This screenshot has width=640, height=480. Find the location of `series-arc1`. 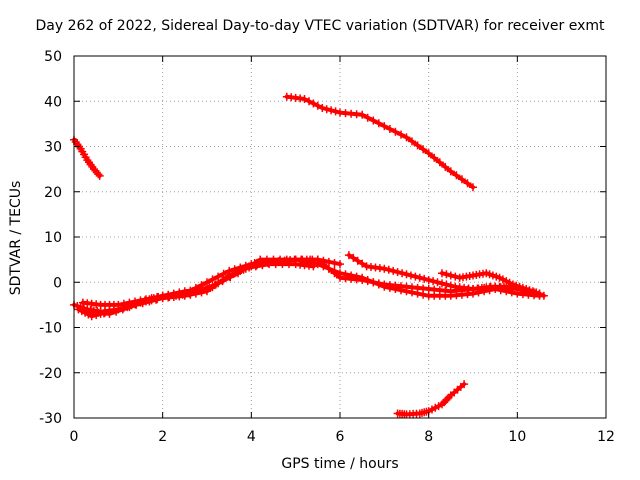

series-arc1 is located at coordinates (87, 157).